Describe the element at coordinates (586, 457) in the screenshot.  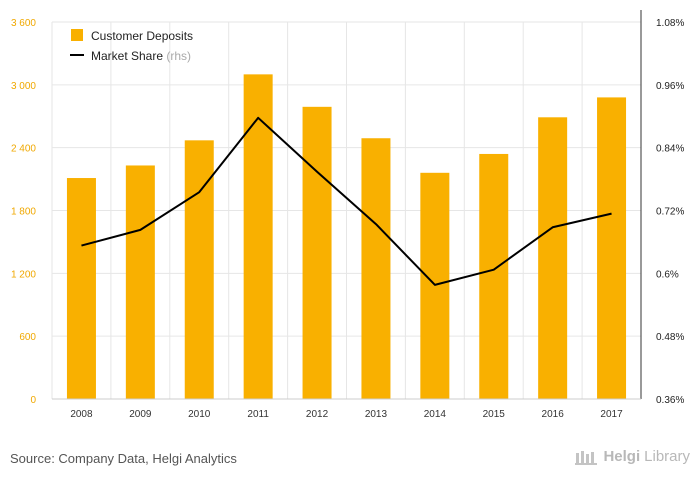
I see `library-building-icon` at that location.